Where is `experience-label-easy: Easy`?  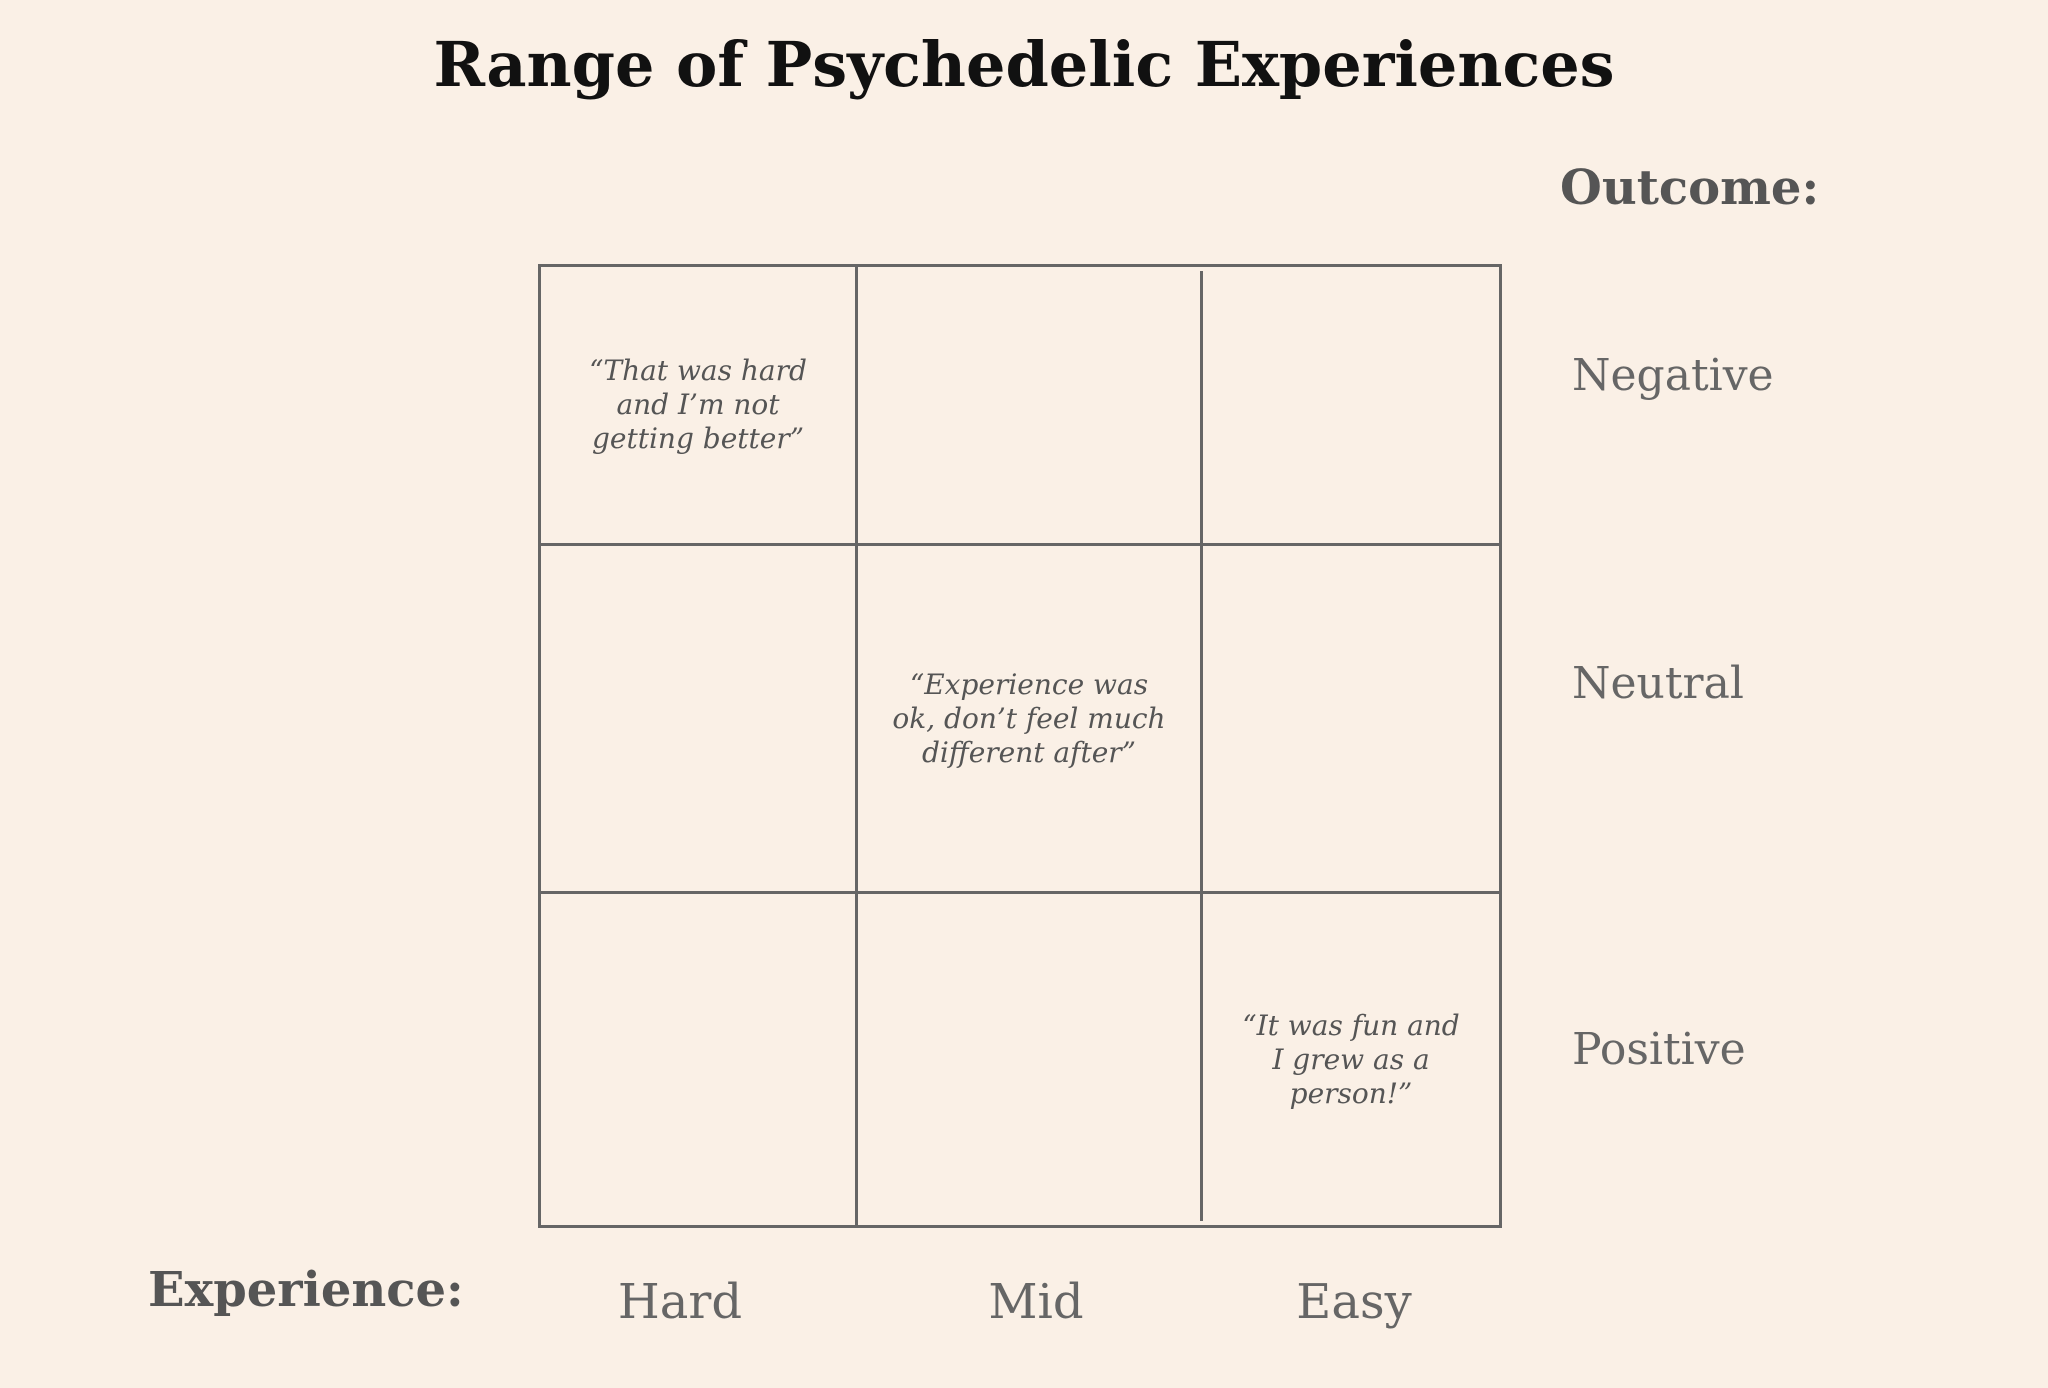
experience-label-easy: Easy is located at coordinates (1354, 1302).